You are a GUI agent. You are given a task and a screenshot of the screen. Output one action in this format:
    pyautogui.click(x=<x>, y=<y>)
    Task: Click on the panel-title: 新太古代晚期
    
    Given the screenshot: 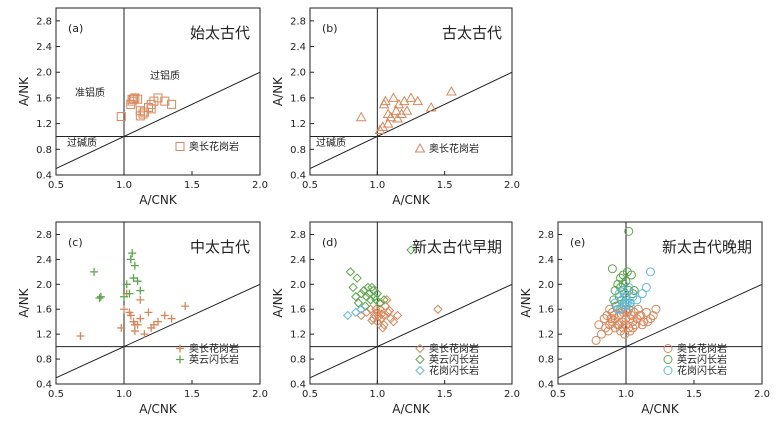 What is the action you would take?
    pyautogui.click(x=707, y=247)
    